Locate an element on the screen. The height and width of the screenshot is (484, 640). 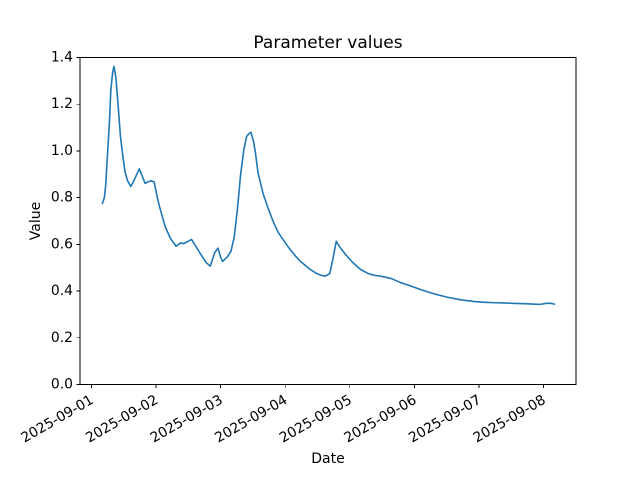
y-tick-label: 0.2 is located at coordinates (62, 338).